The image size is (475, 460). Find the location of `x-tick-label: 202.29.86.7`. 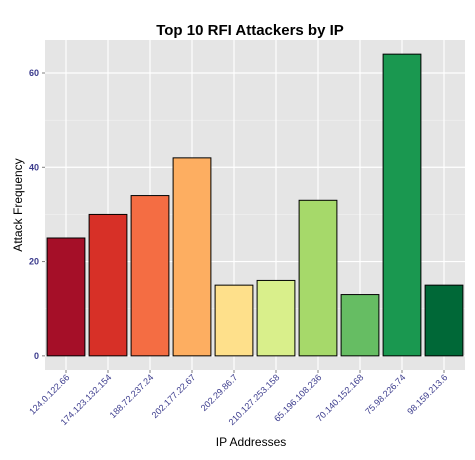

x-tick-label: 202.29.86.7 is located at coordinates (219, 392).